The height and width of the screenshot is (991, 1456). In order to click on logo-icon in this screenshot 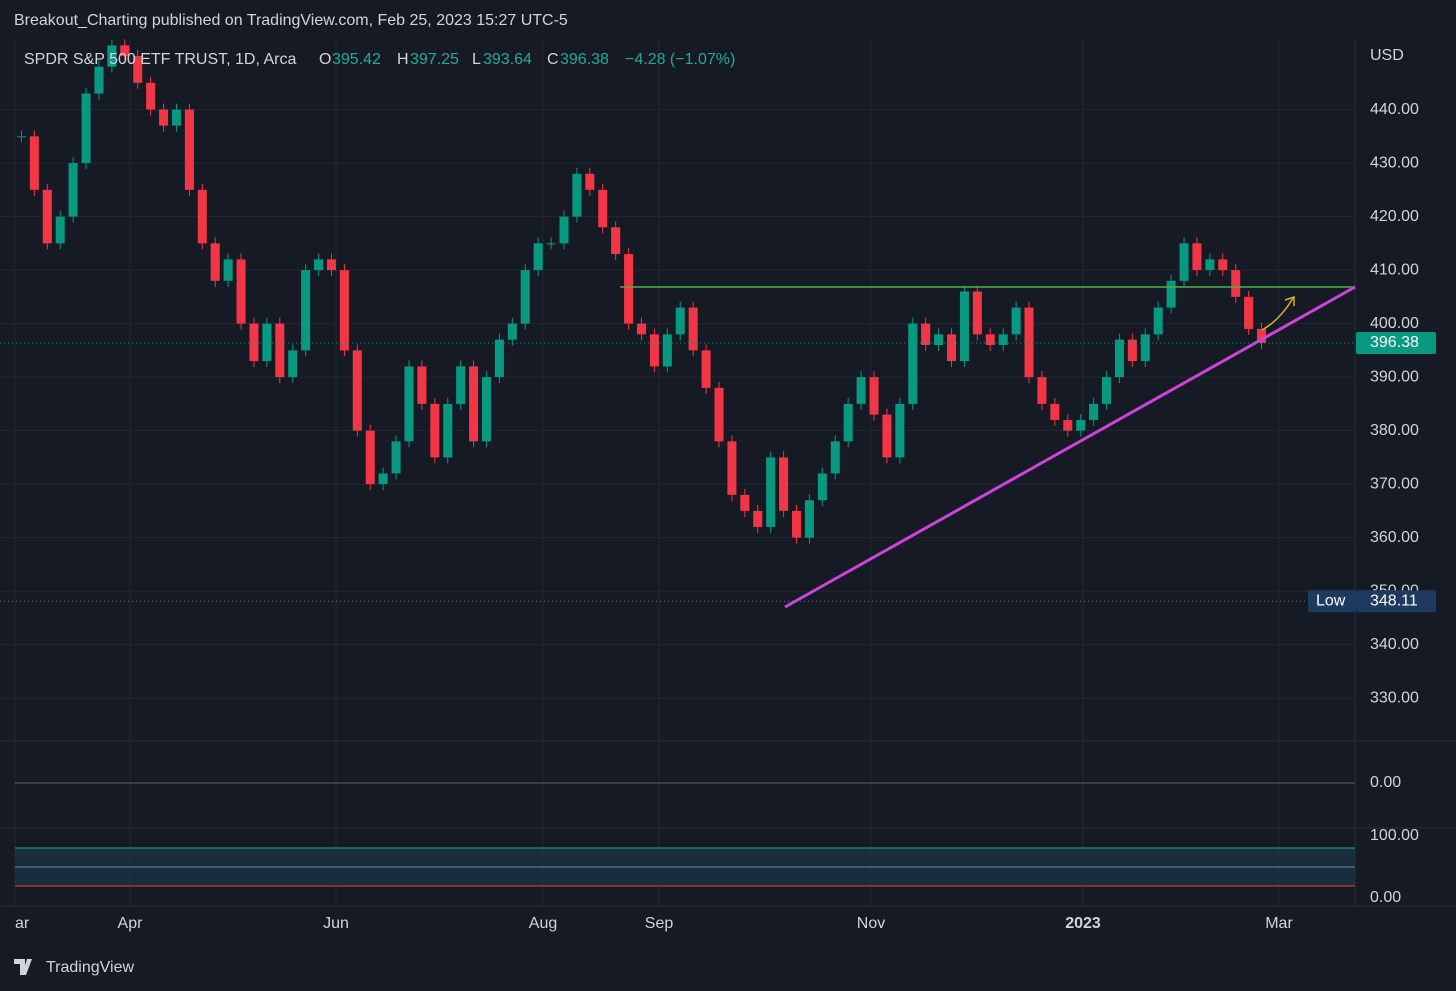, I will do `click(23, 967)`.